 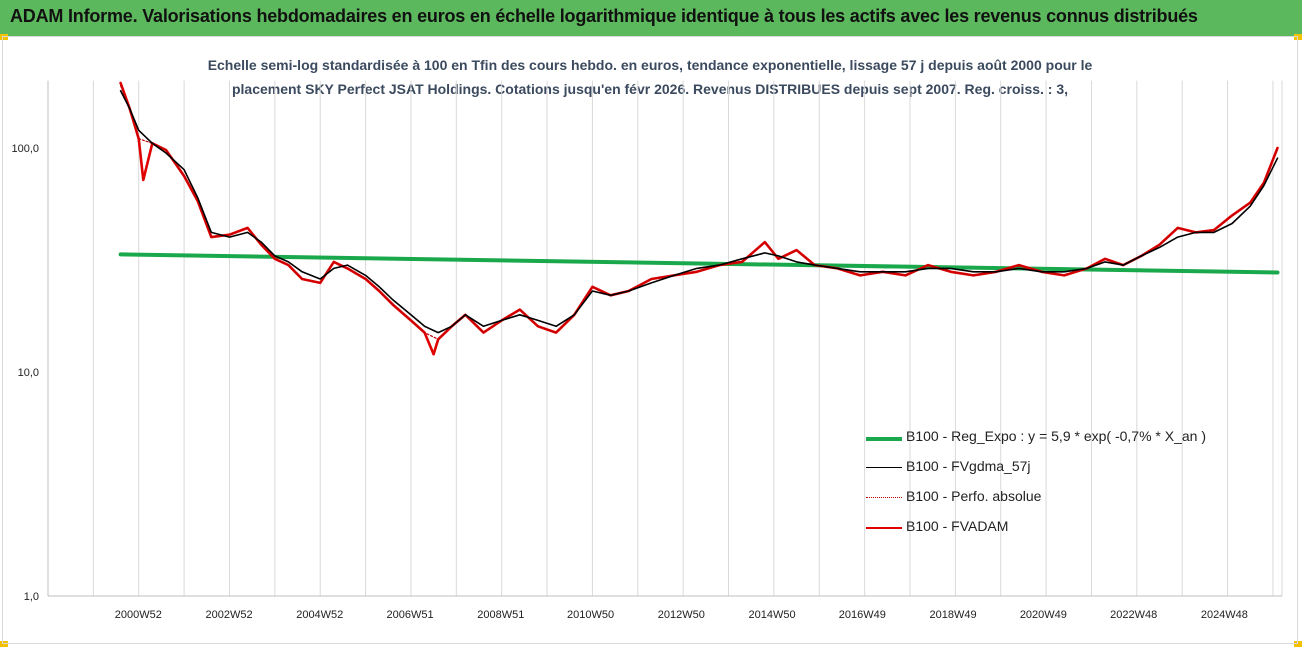 I want to click on x-tick-label: 2006W51, so click(x=409, y=615).